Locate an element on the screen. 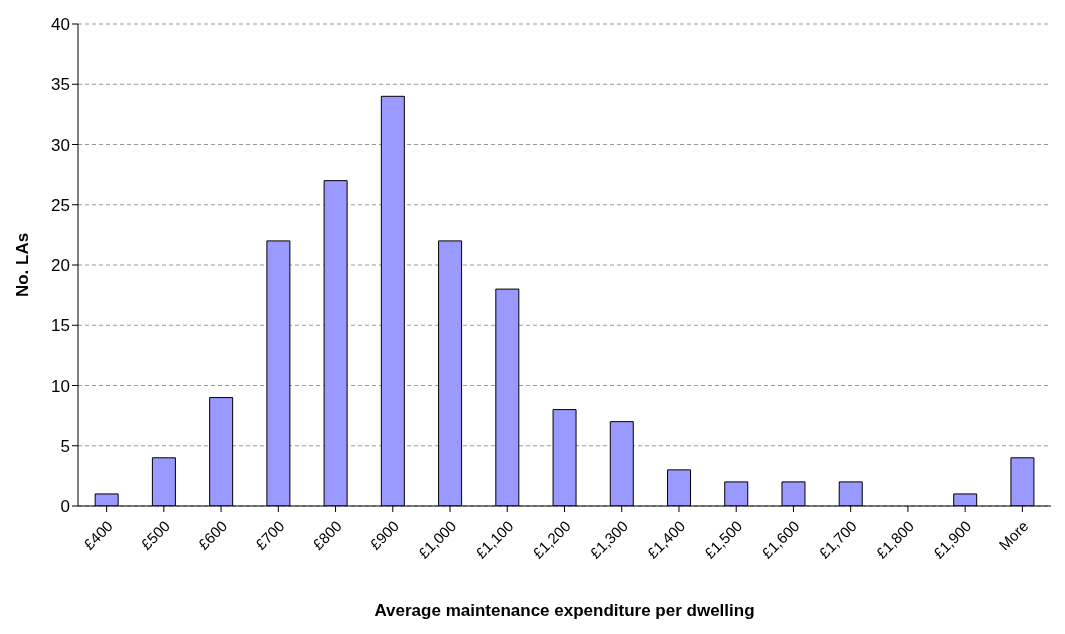 This screenshot has width=1065, height=634. y-tick-label: 20 is located at coordinates (60, 266).